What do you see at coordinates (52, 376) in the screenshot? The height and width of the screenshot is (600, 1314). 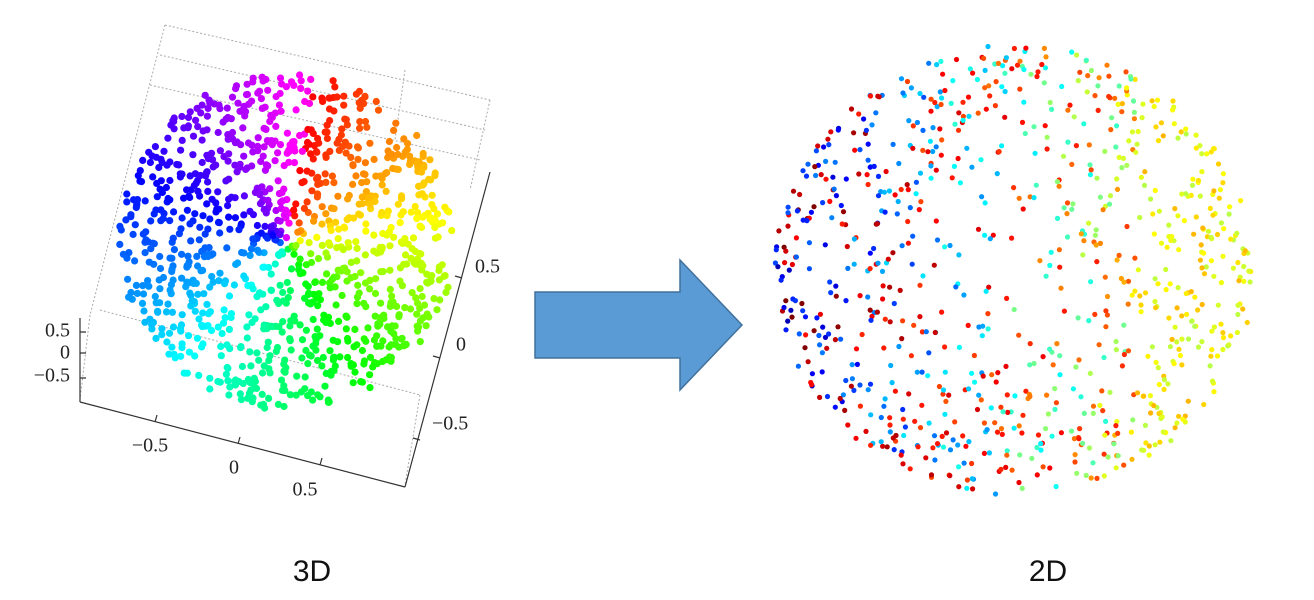 I see `z-tick-label: −0.5` at bounding box center [52, 376].